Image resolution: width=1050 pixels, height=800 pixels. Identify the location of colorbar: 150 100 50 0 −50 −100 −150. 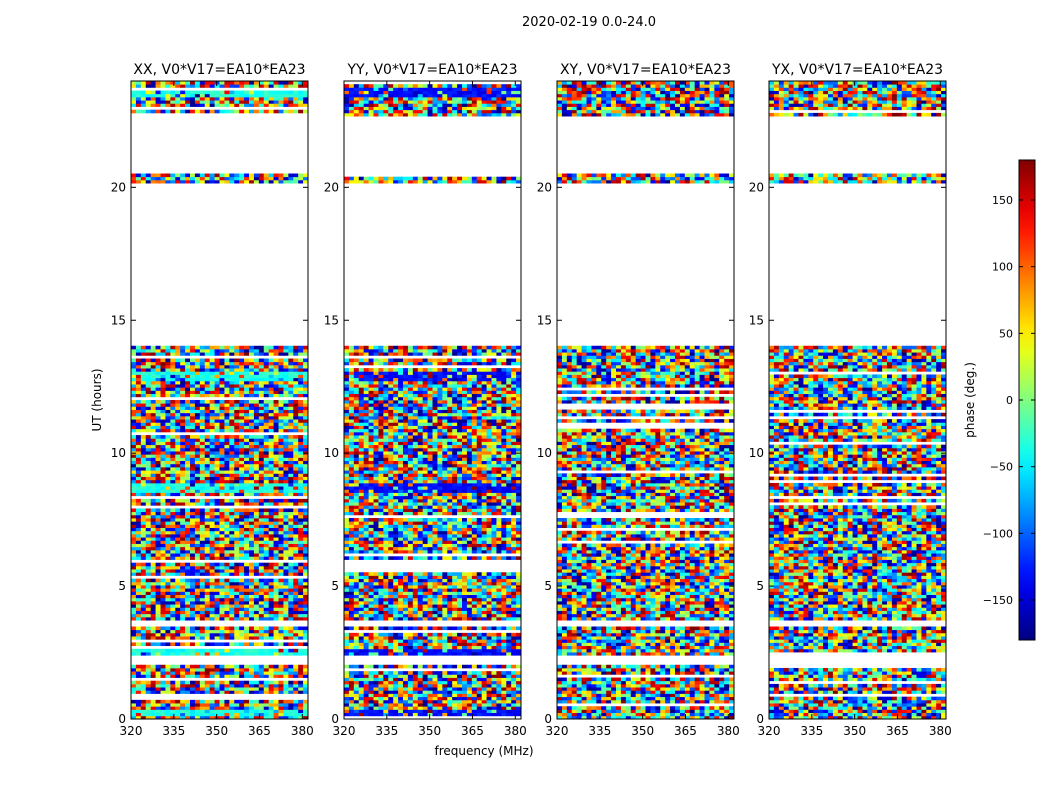
(1009, 400).